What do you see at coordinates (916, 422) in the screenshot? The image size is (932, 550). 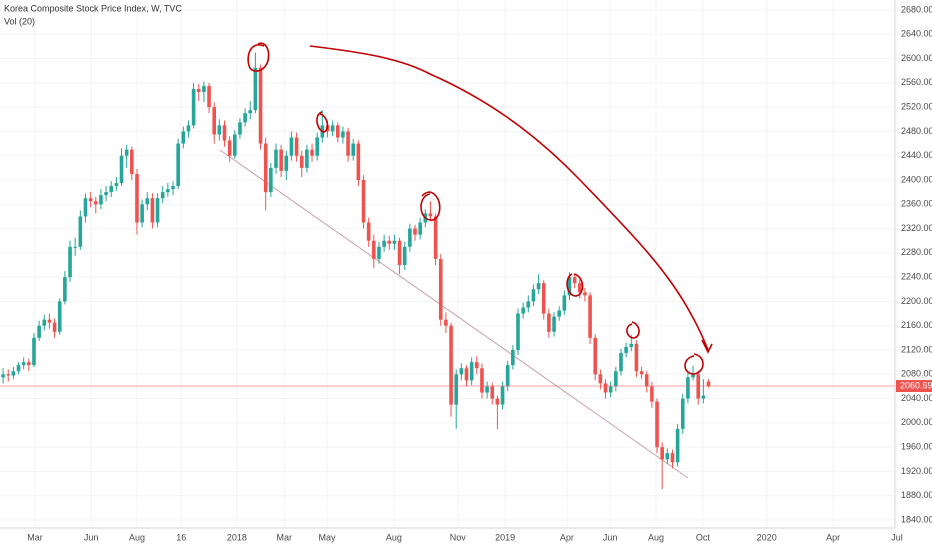 I see `y-tick-label: 2000.00` at bounding box center [916, 422].